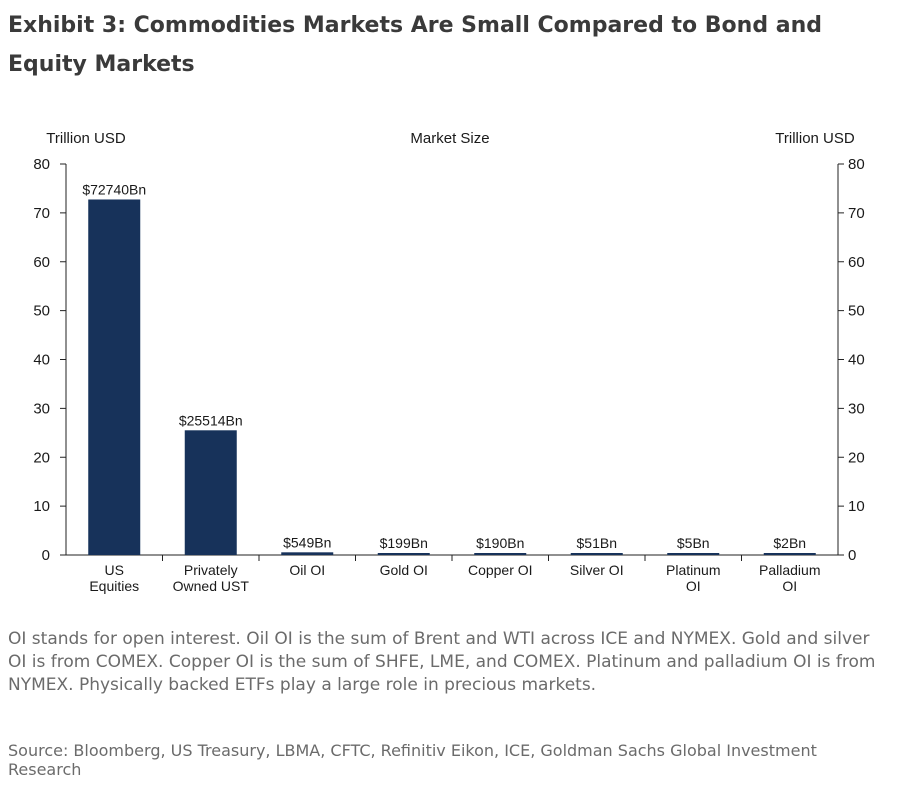  What do you see at coordinates (41, 408) in the screenshot?
I see `left-tick-label: 30` at bounding box center [41, 408].